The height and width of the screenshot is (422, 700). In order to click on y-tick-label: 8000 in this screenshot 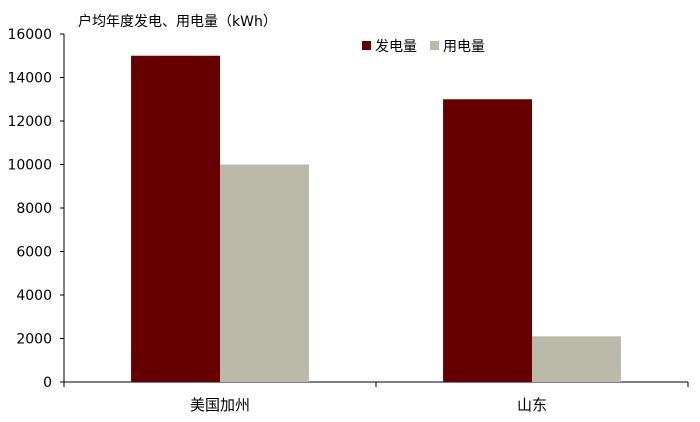, I will do `click(34, 209)`.